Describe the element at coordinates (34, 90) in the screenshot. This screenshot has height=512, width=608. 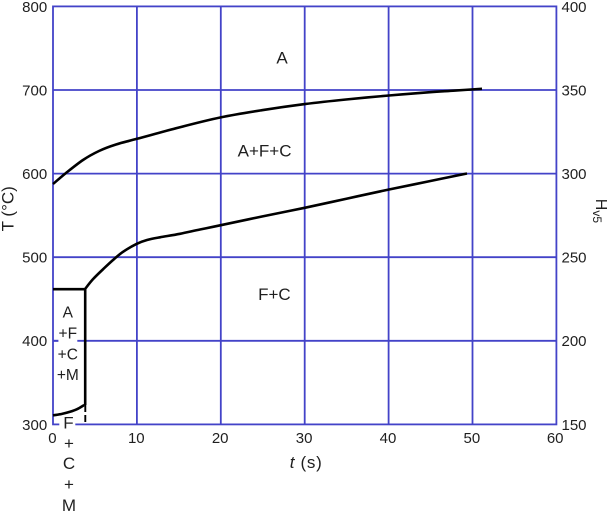
I see `svg-text: 700` at that location.